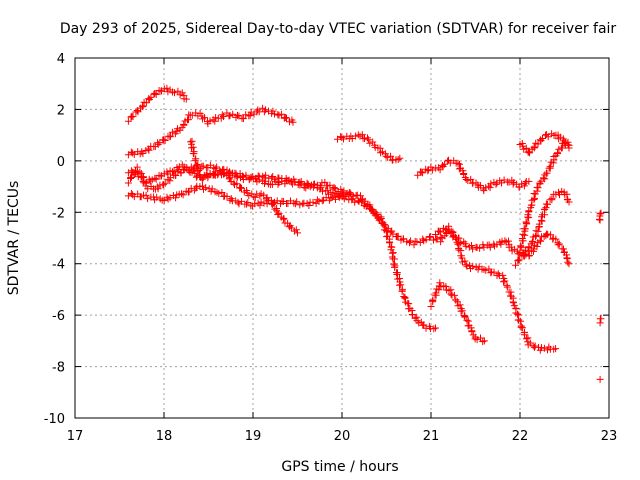 This screenshot has width=640, height=480. Describe the element at coordinates (54, 419) in the screenshot. I see `y-tick-label: -10` at that location.